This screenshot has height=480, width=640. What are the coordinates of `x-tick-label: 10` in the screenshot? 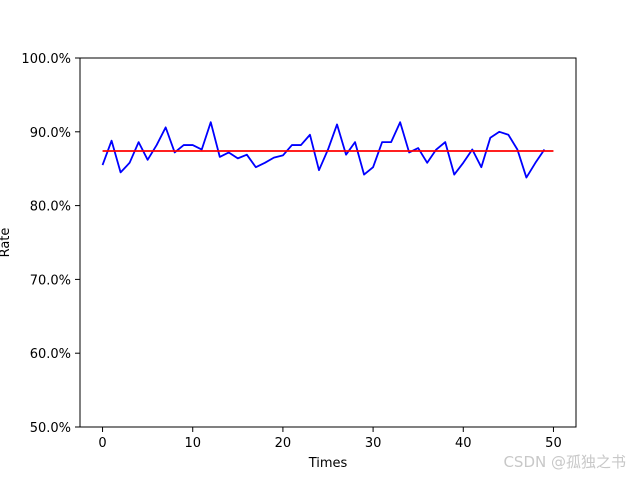 It's located at (192, 443).